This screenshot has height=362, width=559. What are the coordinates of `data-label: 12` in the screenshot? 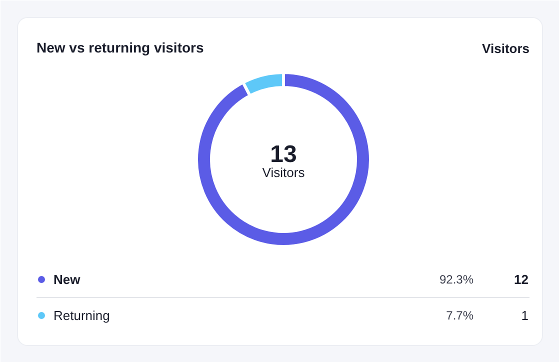 It's located at (521, 279).